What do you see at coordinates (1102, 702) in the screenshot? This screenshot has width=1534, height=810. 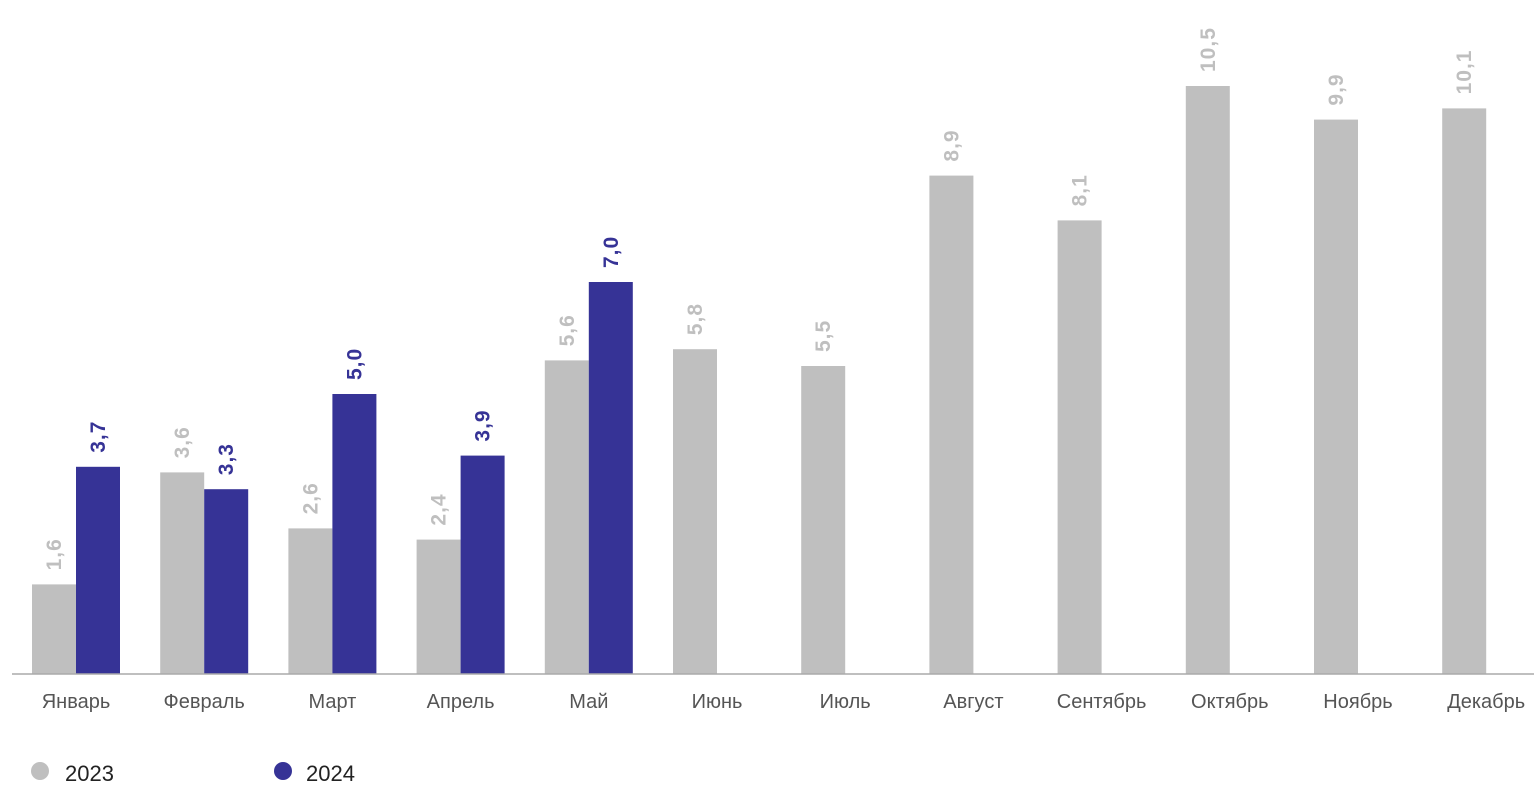 I see `category-label-8: Сентябрь` at bounding box center [1102, 702].